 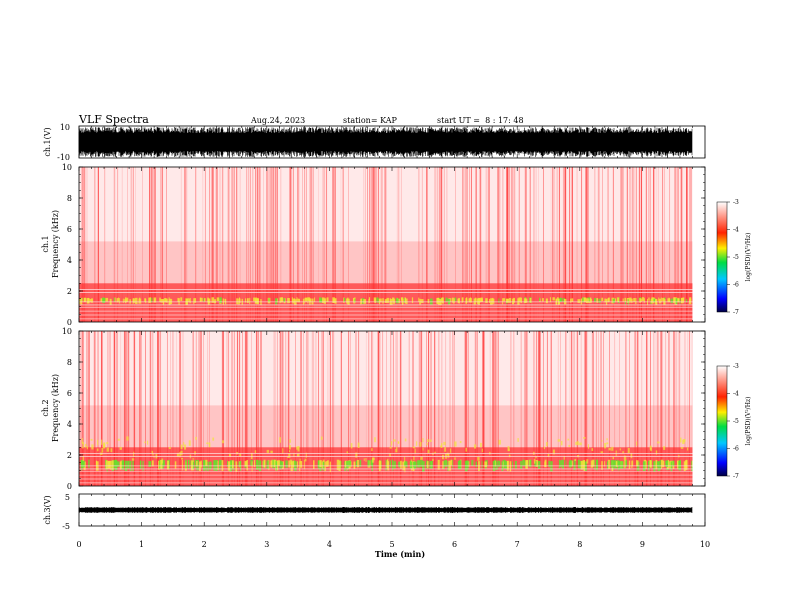 What do you see at coordinates (45, 243) in the screenshot?
I see `ch1-spectrogram-ylabel-1: ch.1` at bounding box center [45, 243].